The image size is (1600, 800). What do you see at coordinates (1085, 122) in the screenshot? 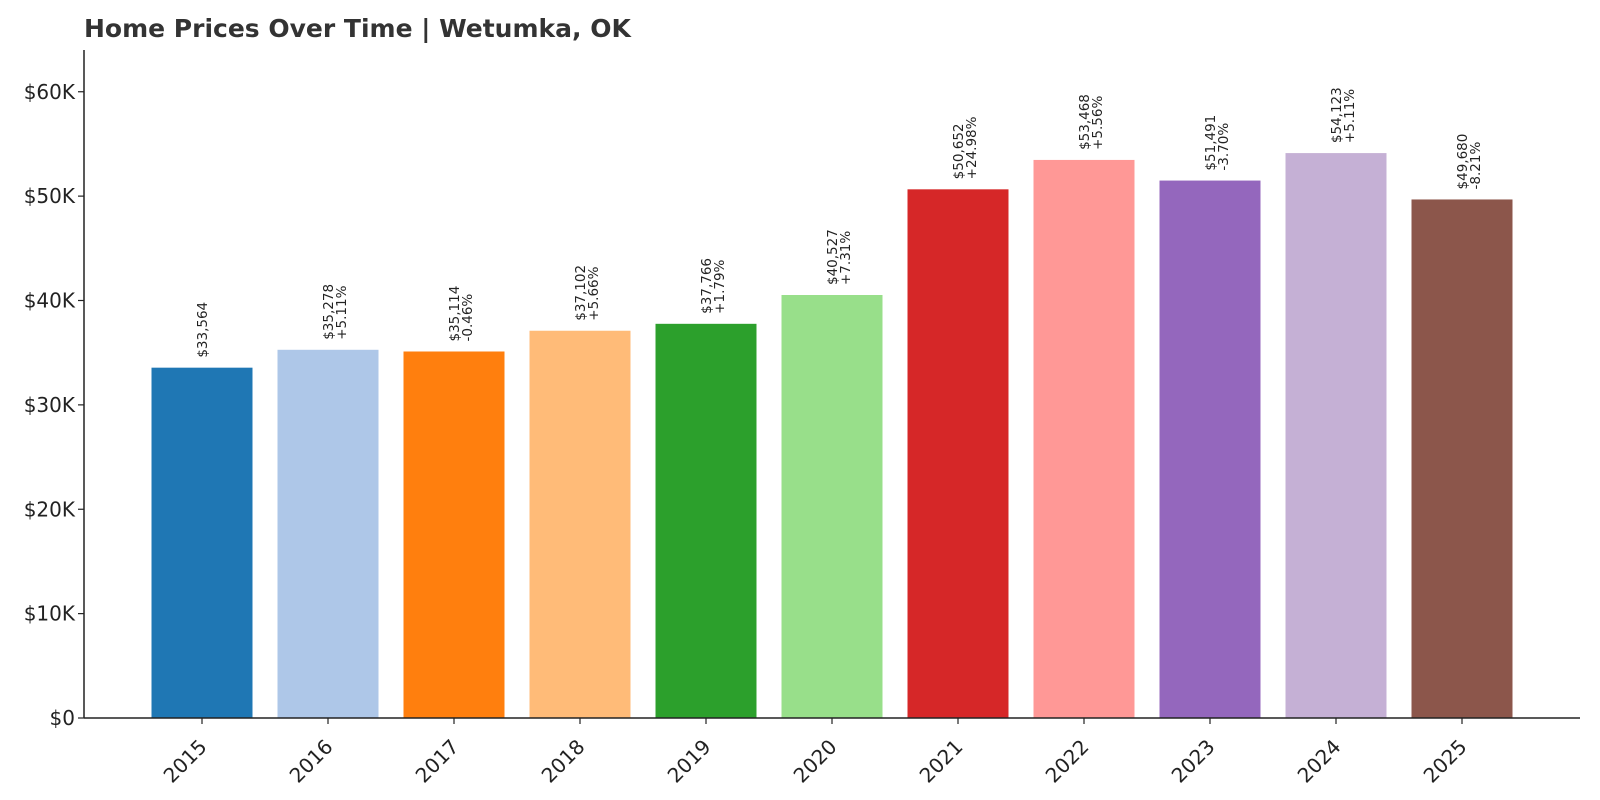
I see `data-label-value: $53,468` at bounding box center [1085, 122].